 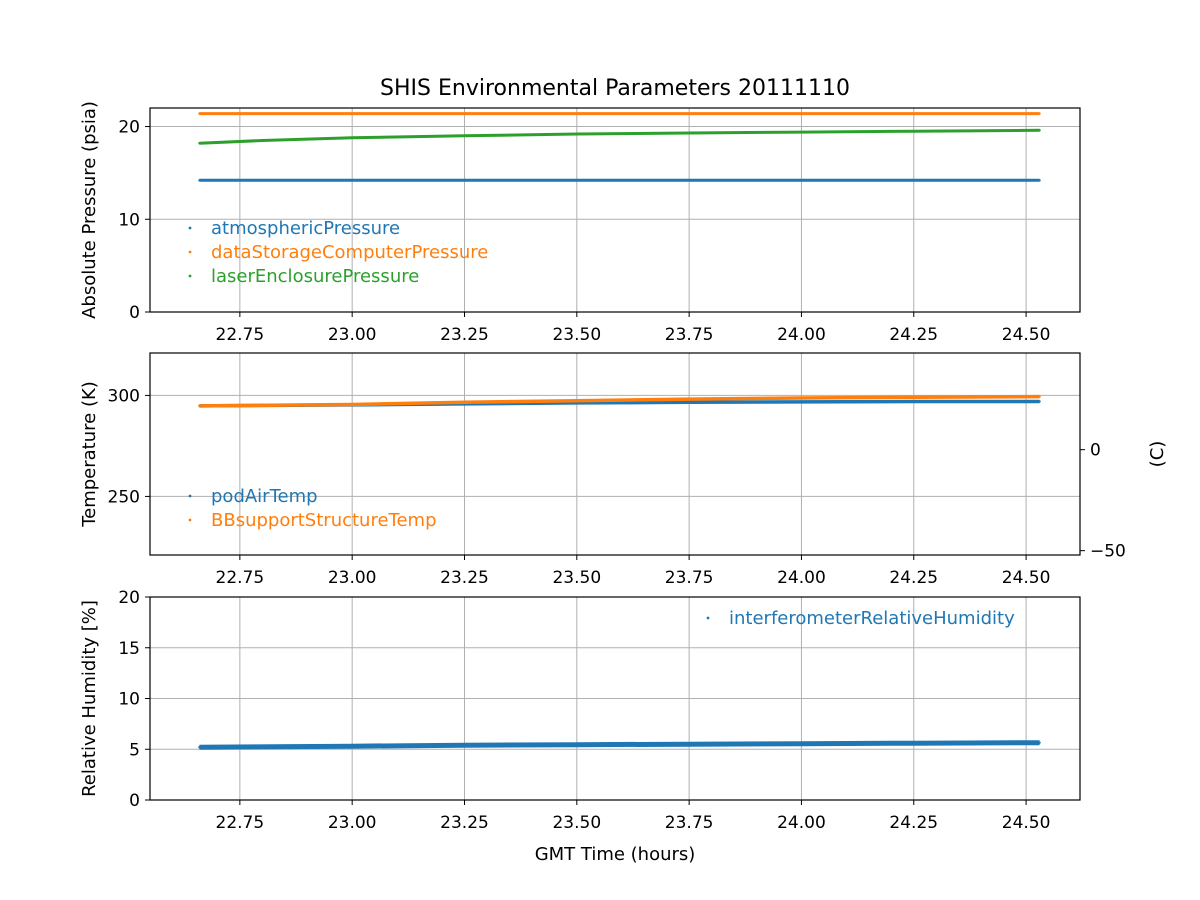 What do you see at coordinates (315, 276) in the screenshot?
I see `legend-entry: laserEnclosurePressure` at bounding box center [315, 276].